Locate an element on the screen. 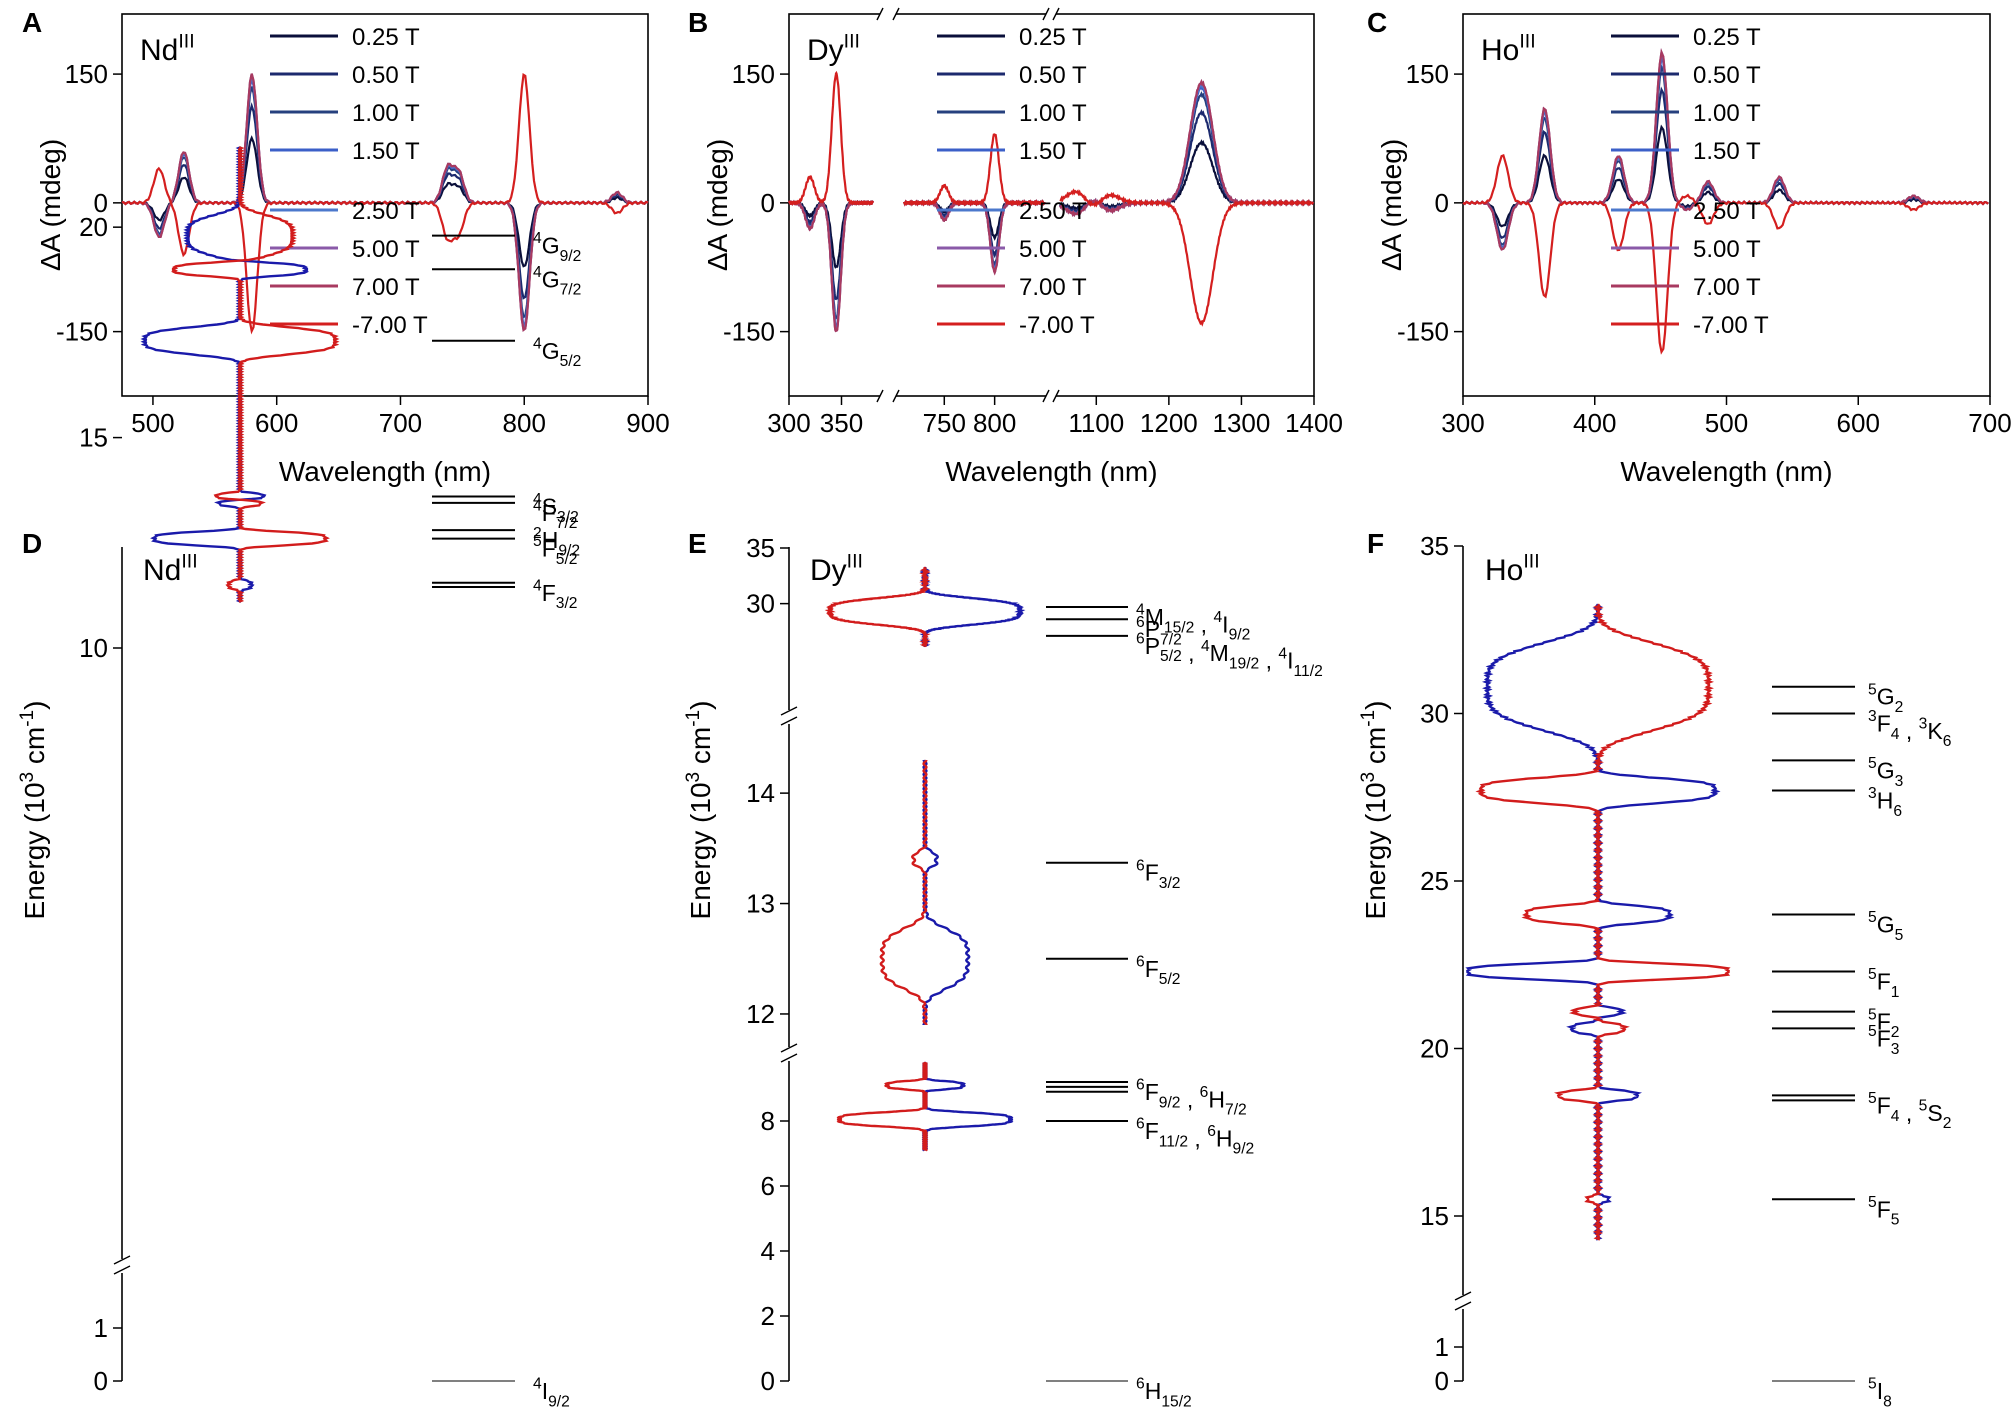 The height and width of the screenshot is (1407, 2013). ion-label: HoIII is located at coordinates (1508, 48).